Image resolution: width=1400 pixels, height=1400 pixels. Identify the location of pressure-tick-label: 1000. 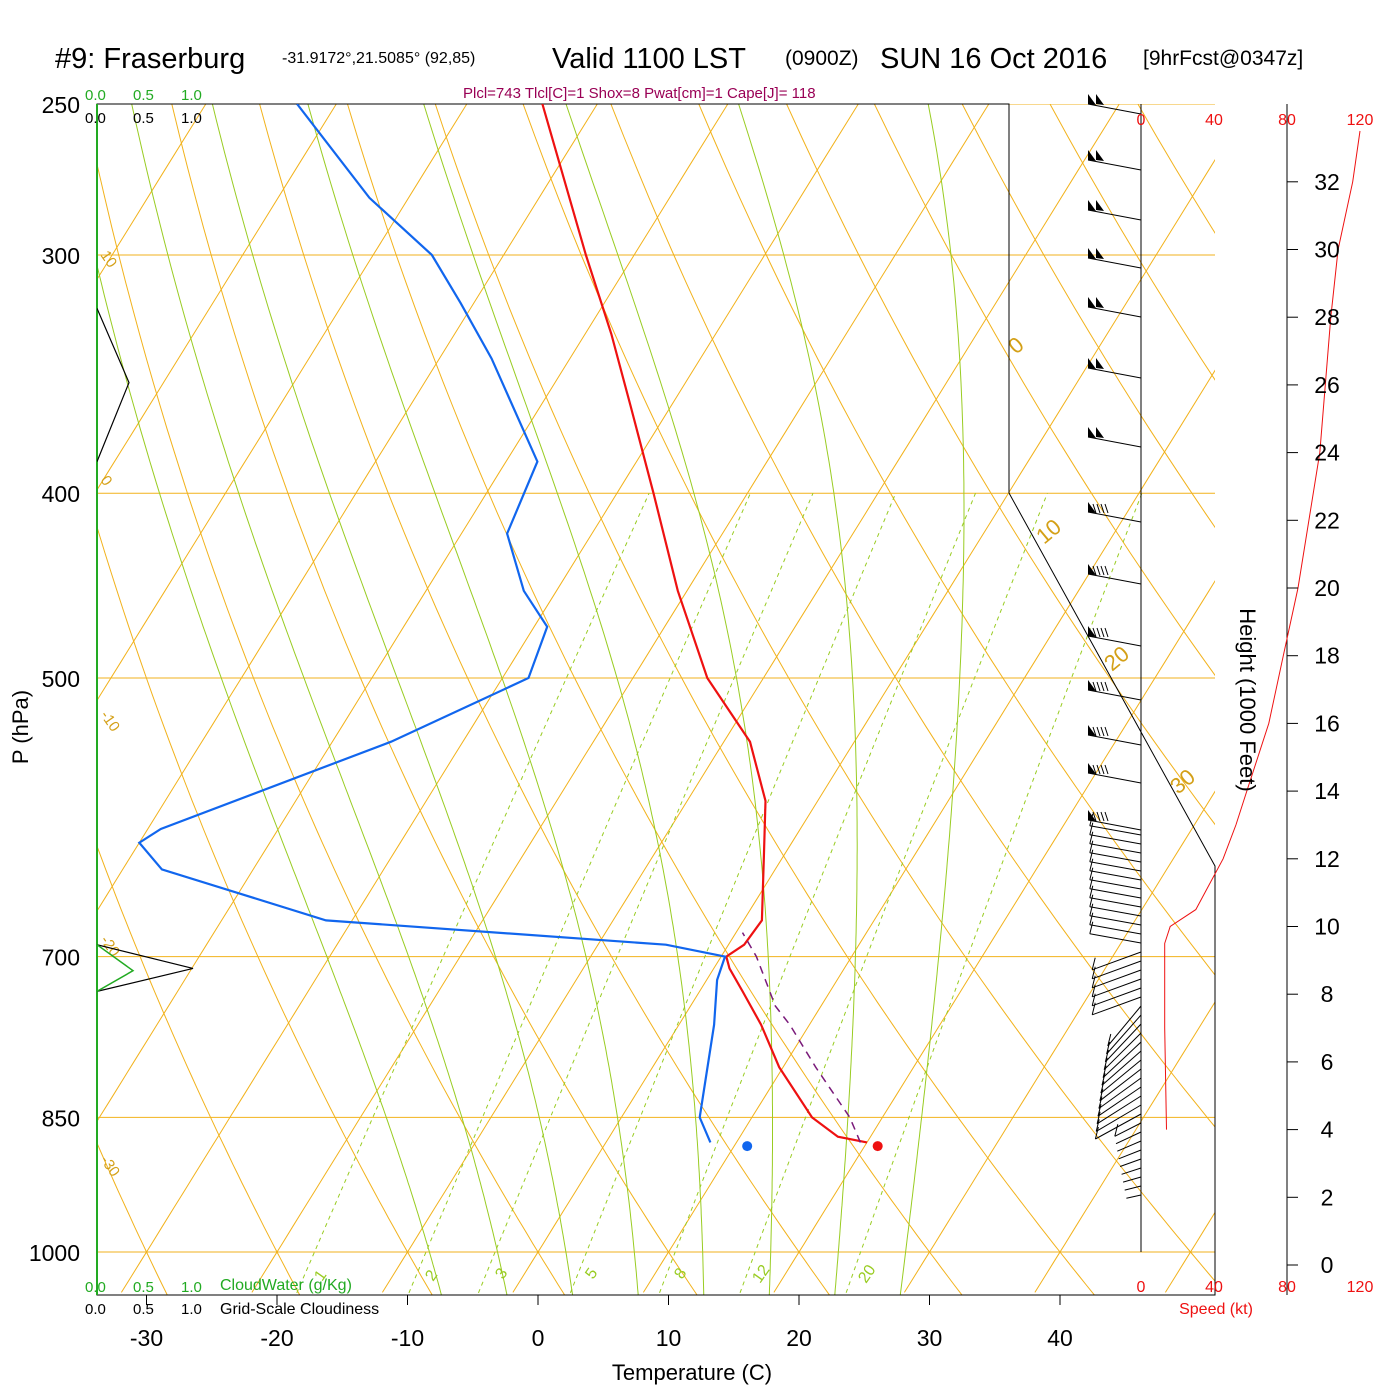
(54, 1253).